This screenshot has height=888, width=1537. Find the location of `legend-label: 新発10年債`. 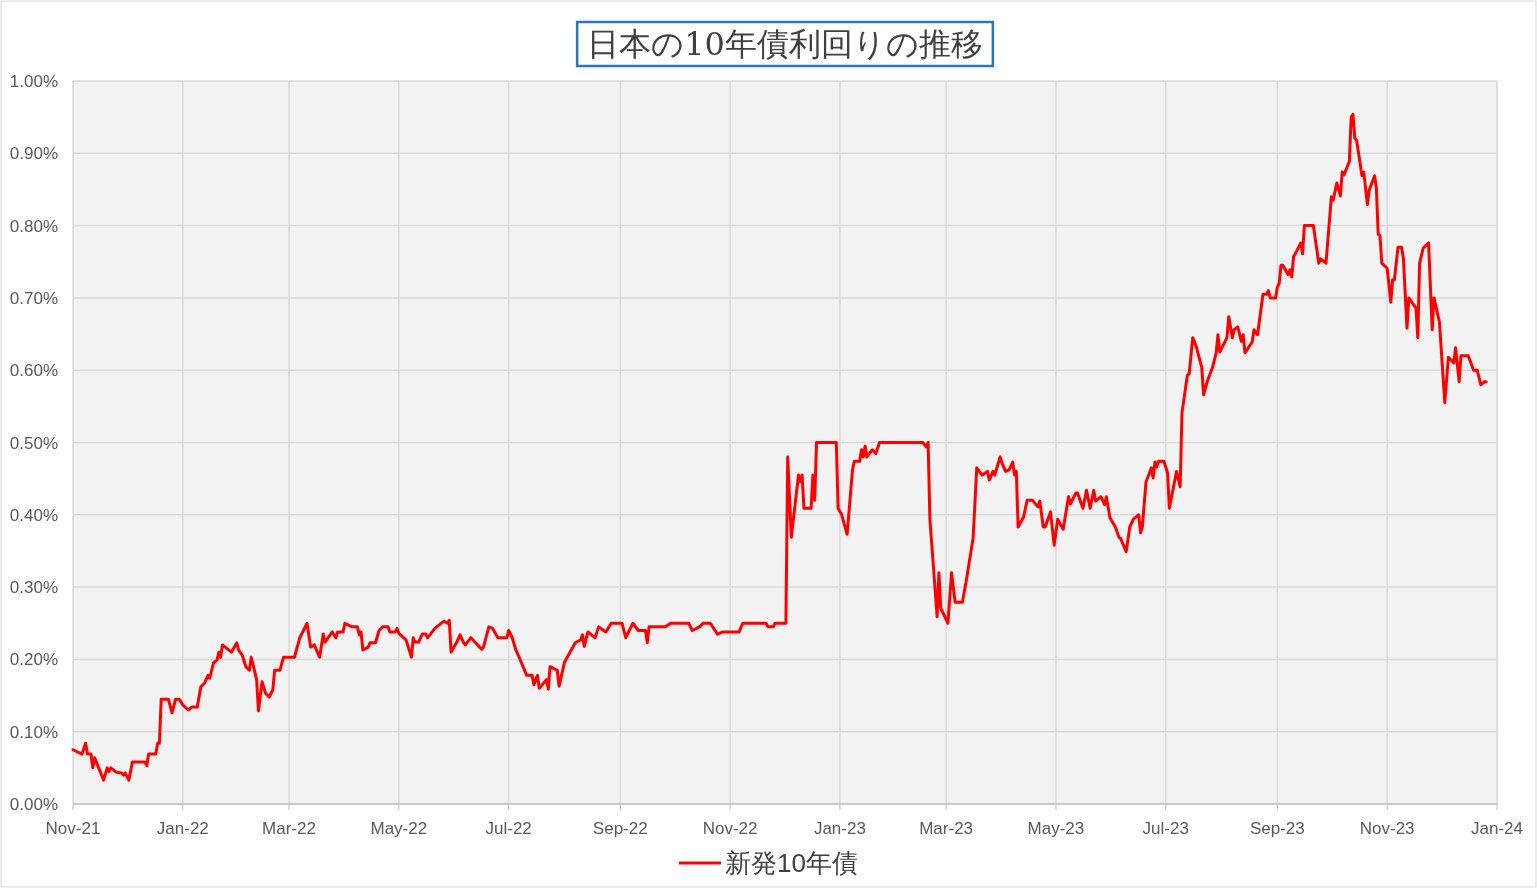

legend-label: 新発10年債 is located at coordinates (791, 863).